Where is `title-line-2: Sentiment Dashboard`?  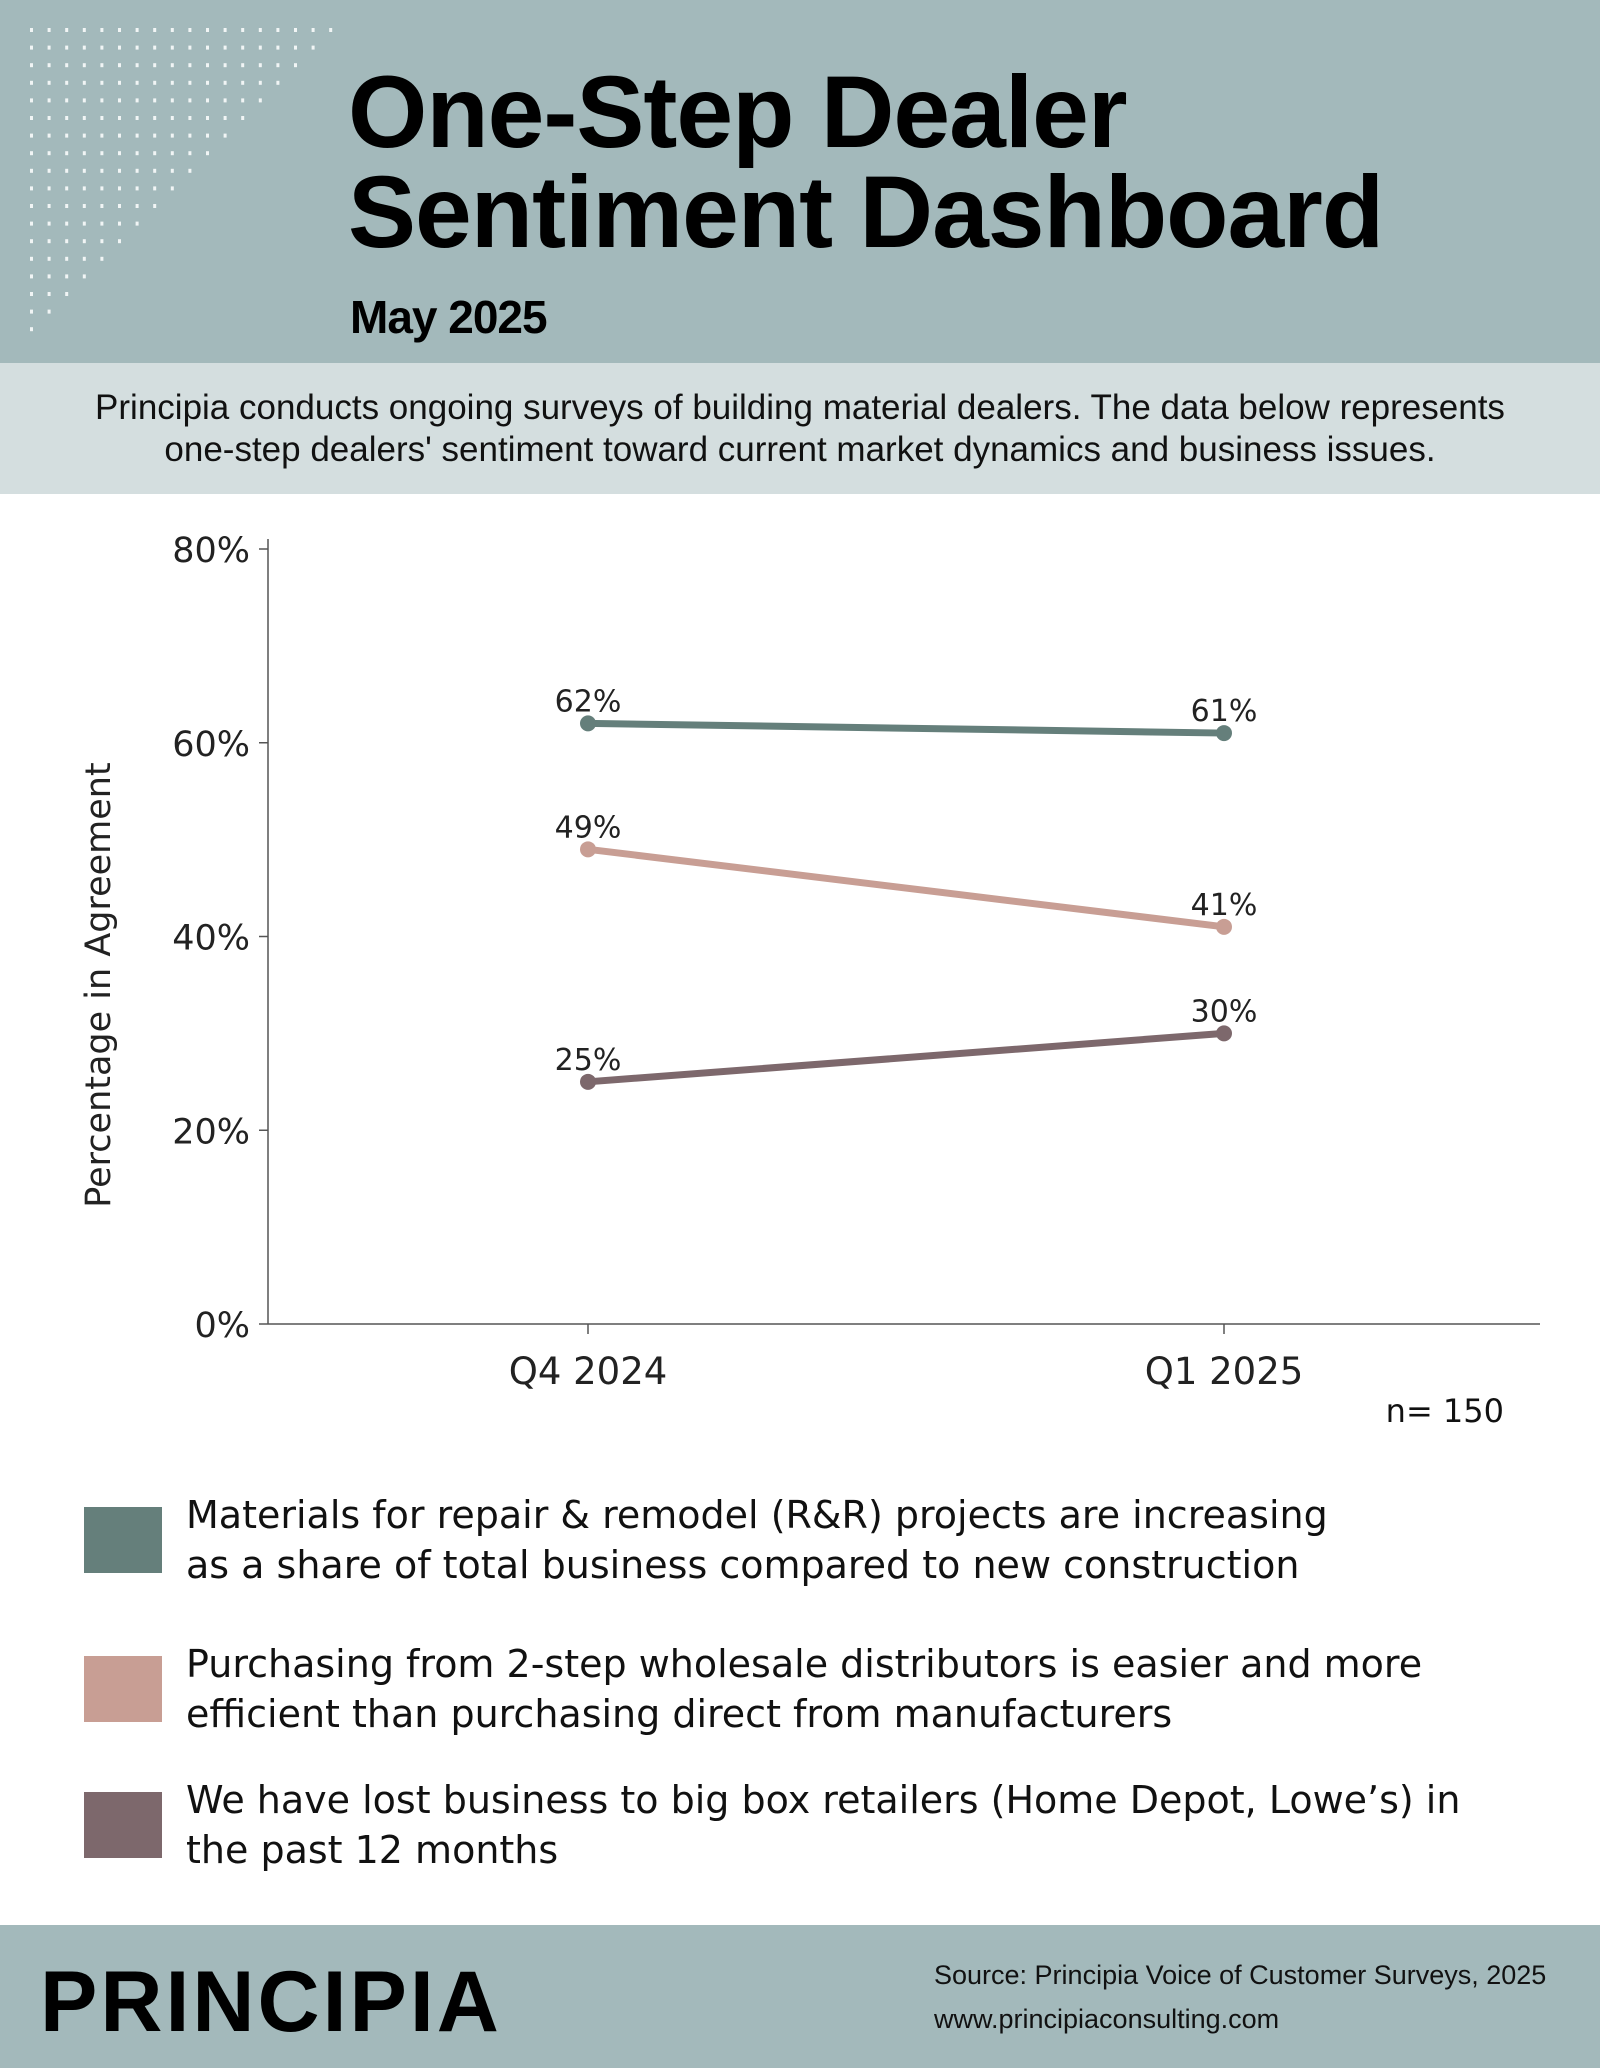 title-line-2: Sentiment Dashboard is located at coordinates (866, 212).